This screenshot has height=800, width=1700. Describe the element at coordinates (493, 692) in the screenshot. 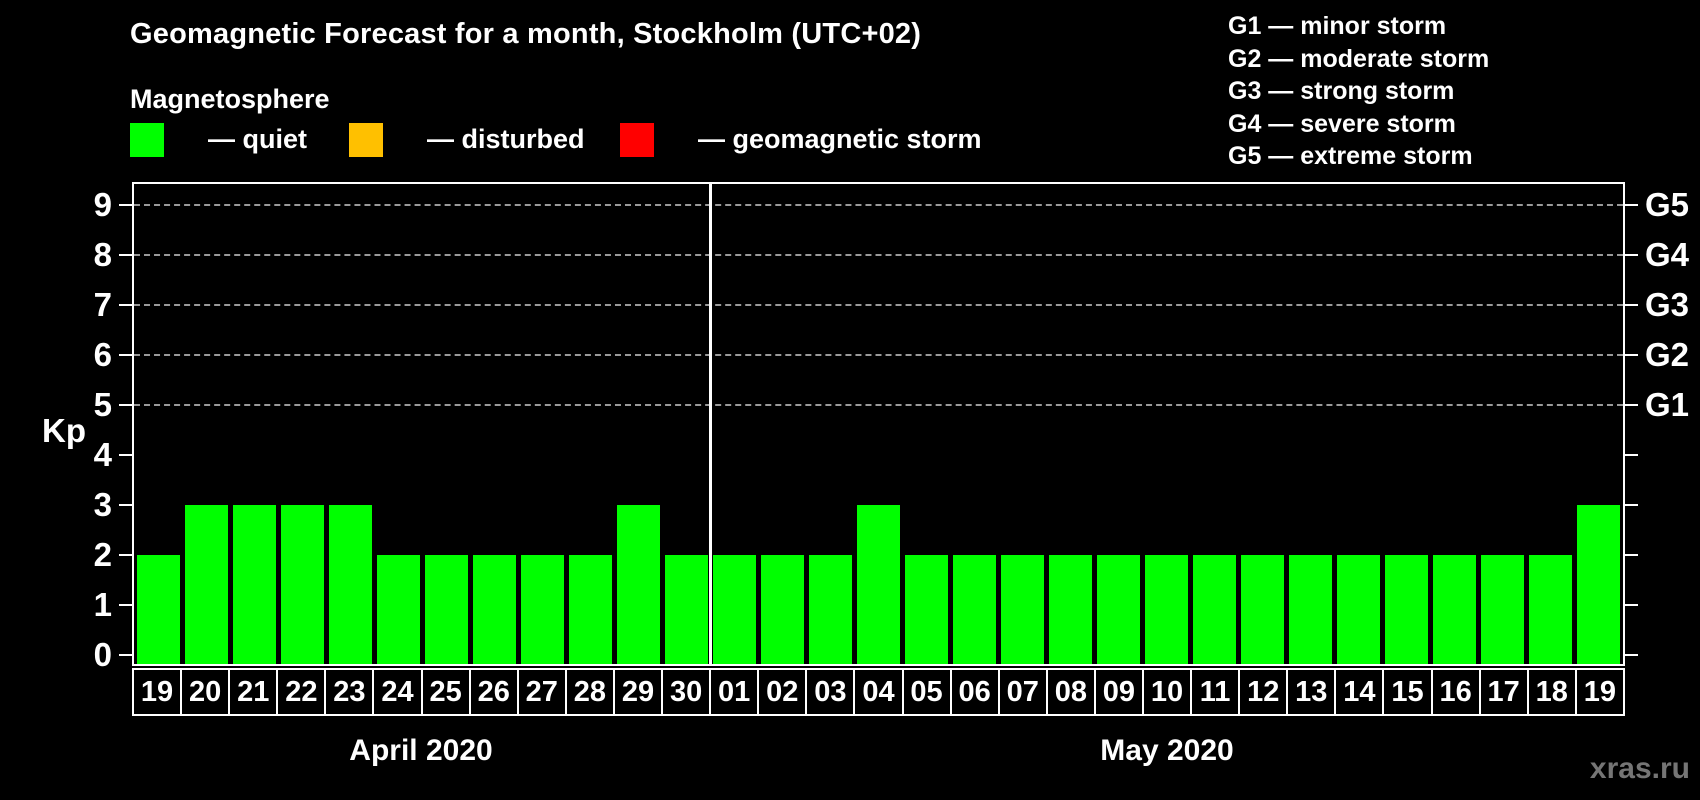

I see `day-label-26: 26` at that location.